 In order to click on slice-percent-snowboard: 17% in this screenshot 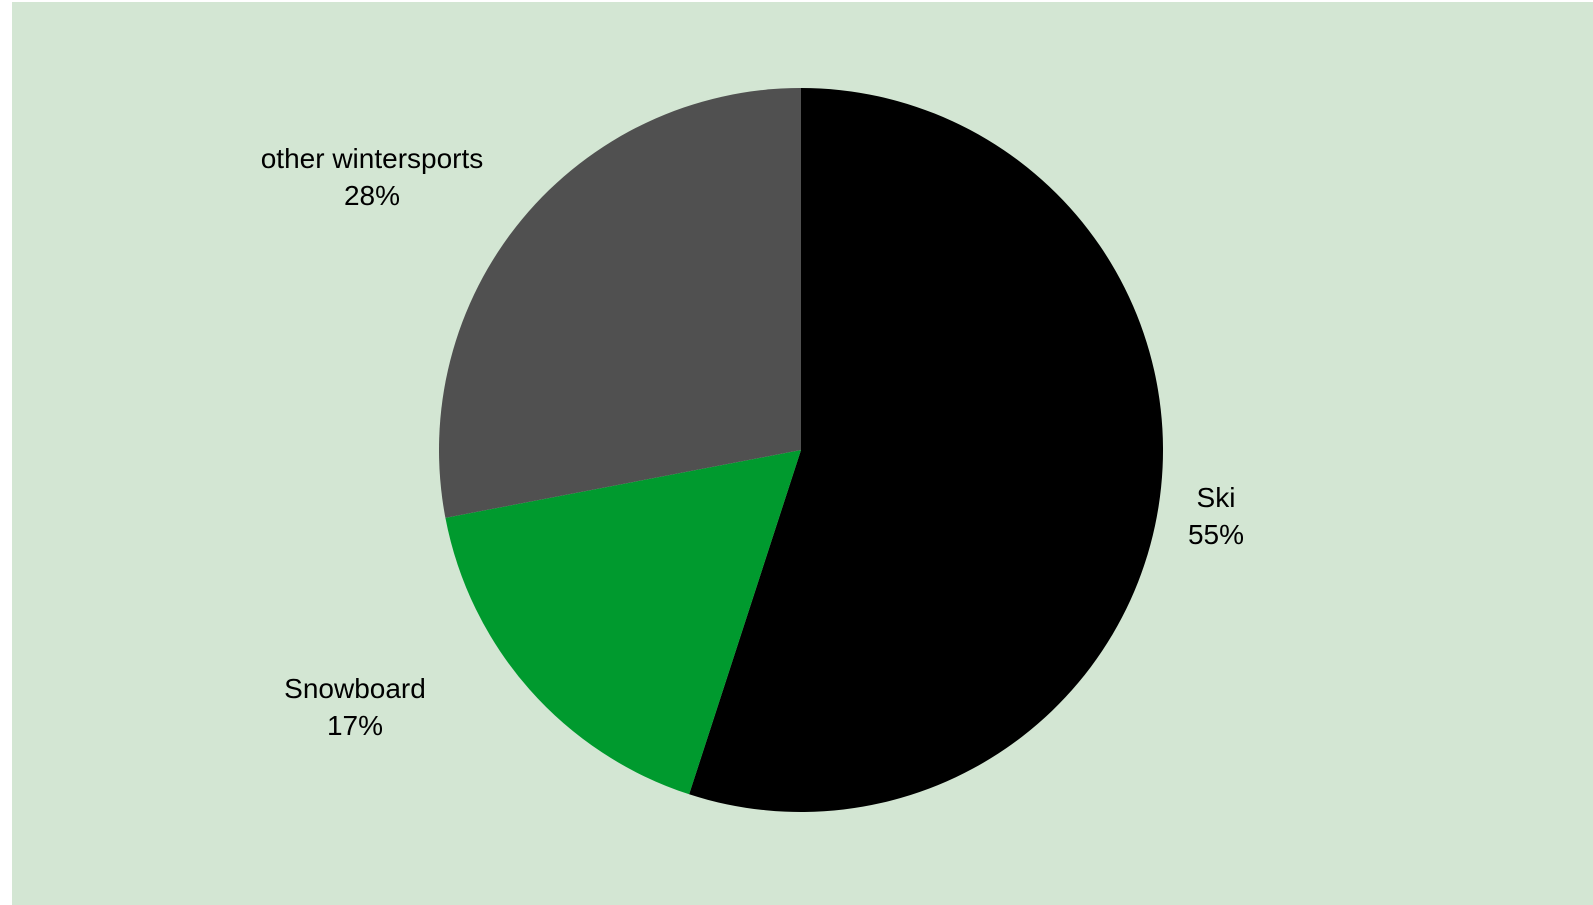, I will do `click(355, 725)`.